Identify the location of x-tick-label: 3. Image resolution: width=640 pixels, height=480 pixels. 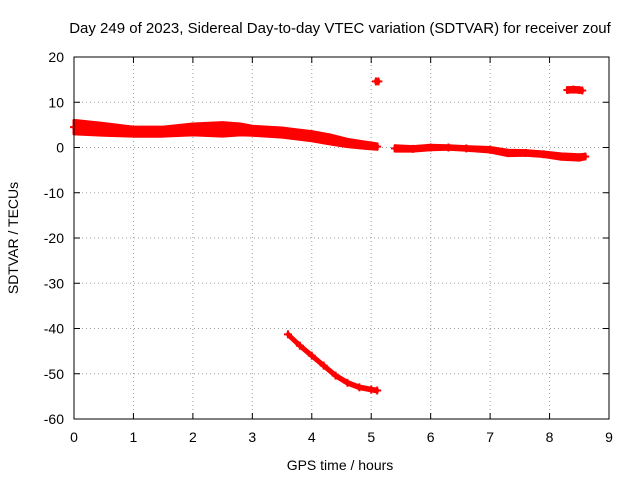
(252, 437).